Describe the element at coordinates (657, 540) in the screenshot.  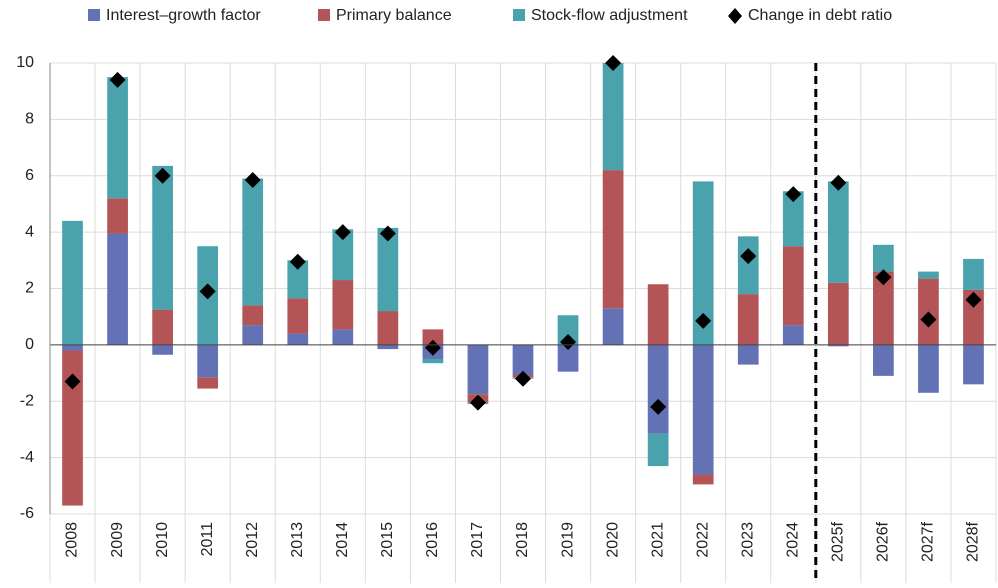
I see `x-tick-label: 2021` at that location.